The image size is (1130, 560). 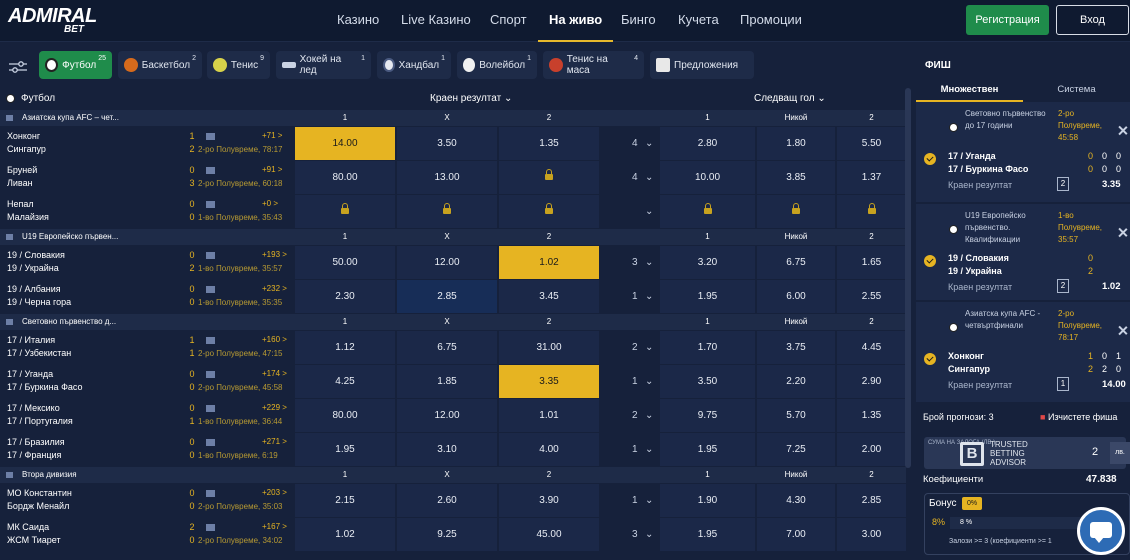 What do you see at coordinates (707, 143) in the screenshot?
I see `odds-button: 2.80` at bounding box center [707, 143].